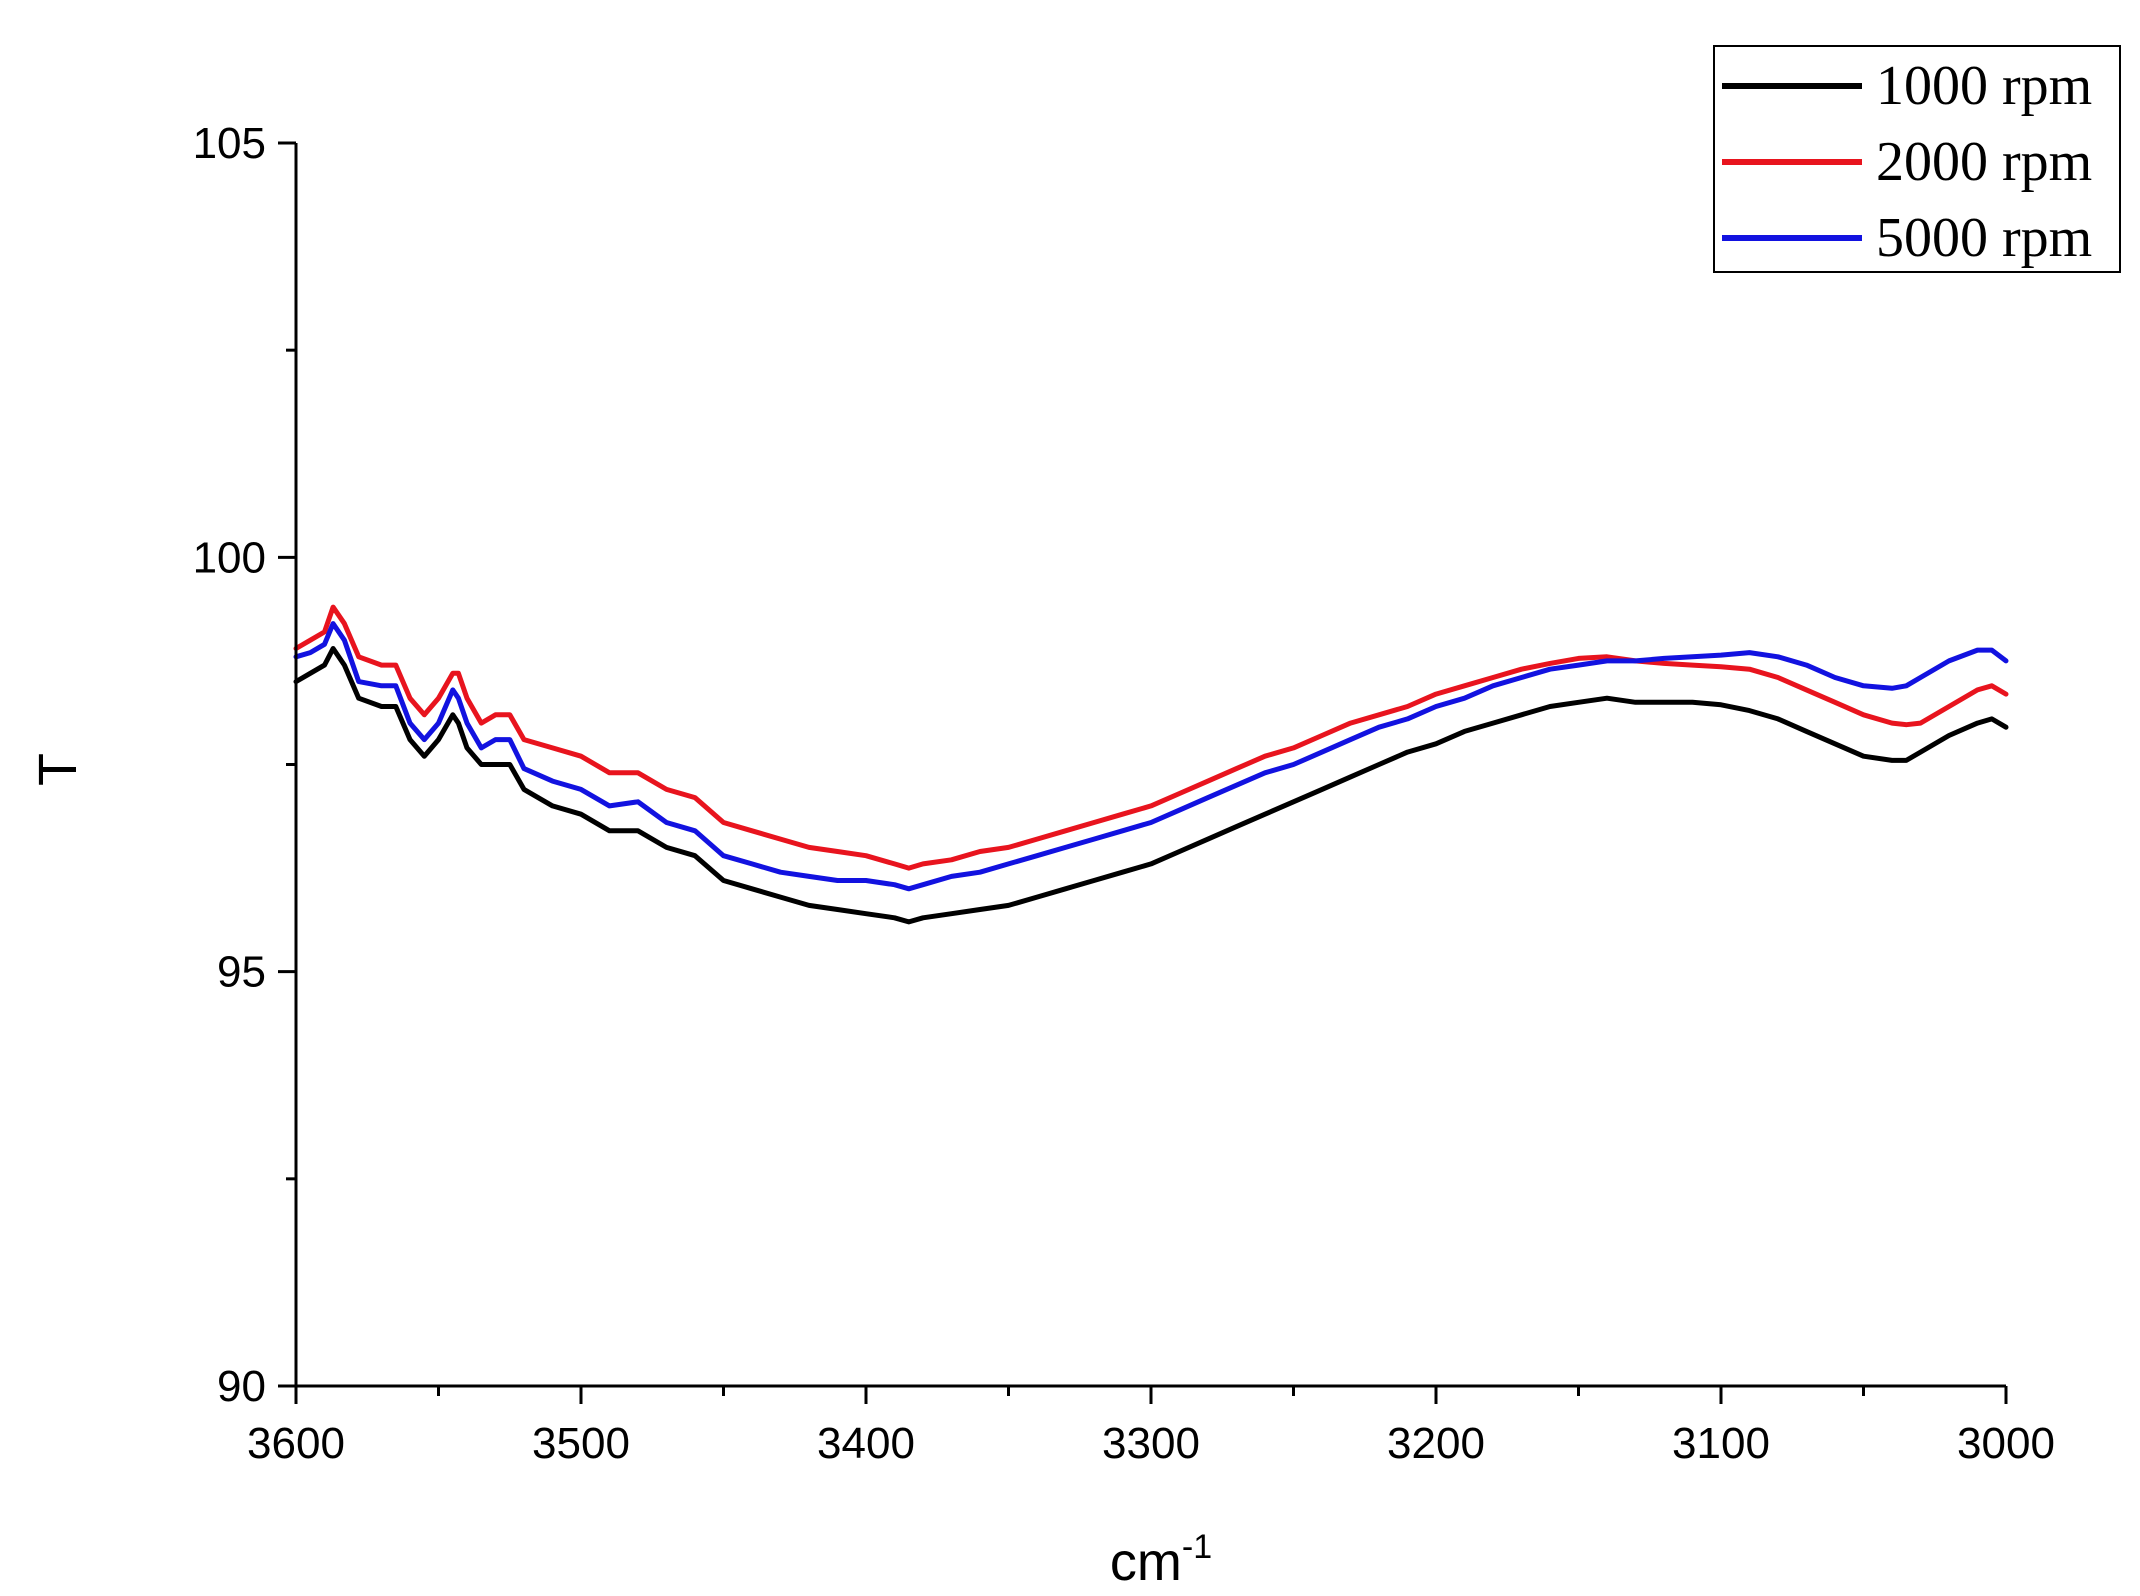 The width and height of the screenshot is (2140, 1596). I want to click on x-tick-label: 3300, so click(1151, 1443).